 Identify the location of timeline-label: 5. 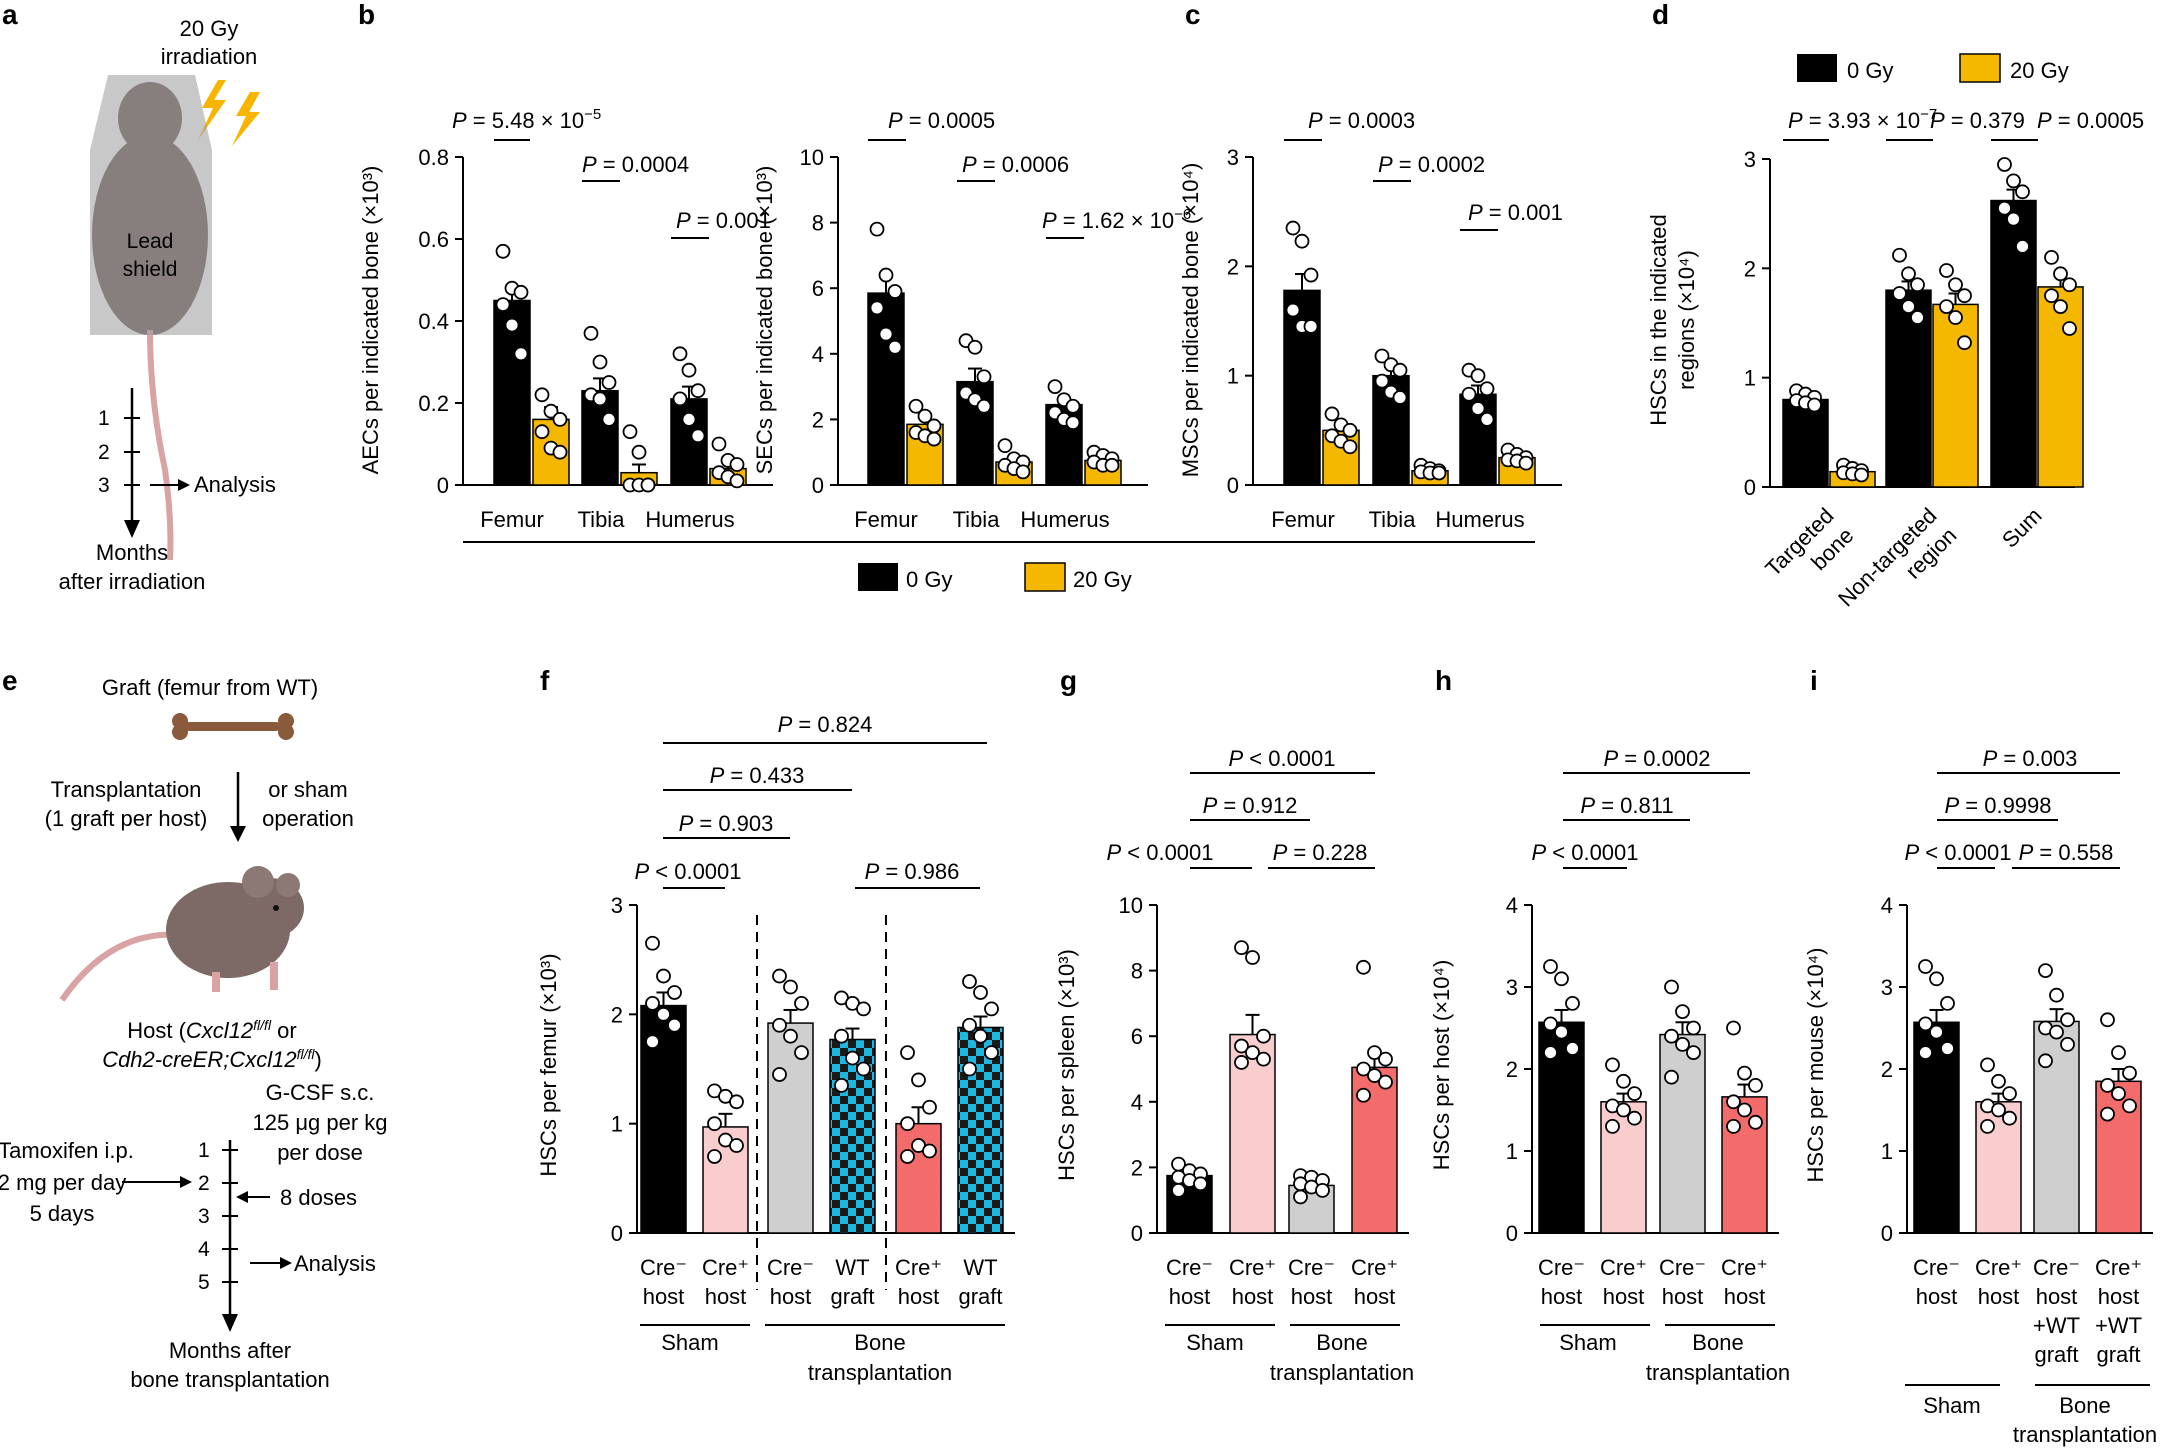
(204, 1282).